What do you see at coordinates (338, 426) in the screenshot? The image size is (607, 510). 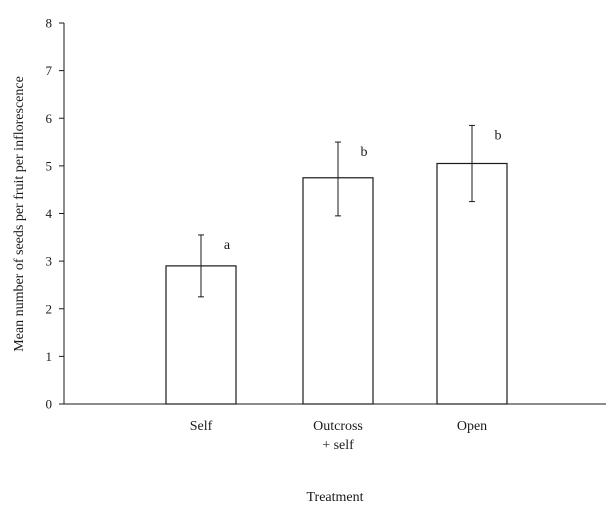 I see `x-category-label: Outcross` at bounding box center [338, 426].